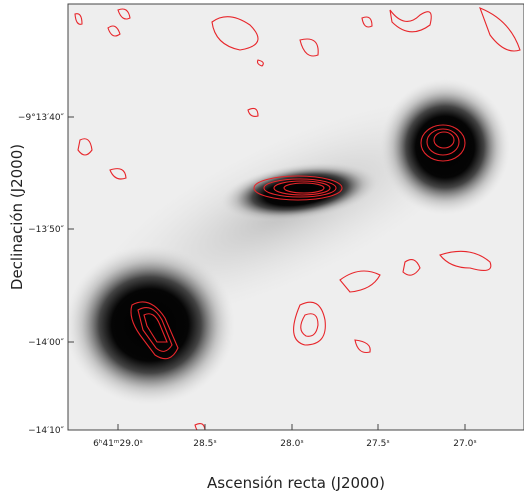 The width and height of the screenshot is (524, 504). Describe the element at coordinates (377, 444) in the screenshot. I see `x-tick-label: 27.5ˢ` at that location.